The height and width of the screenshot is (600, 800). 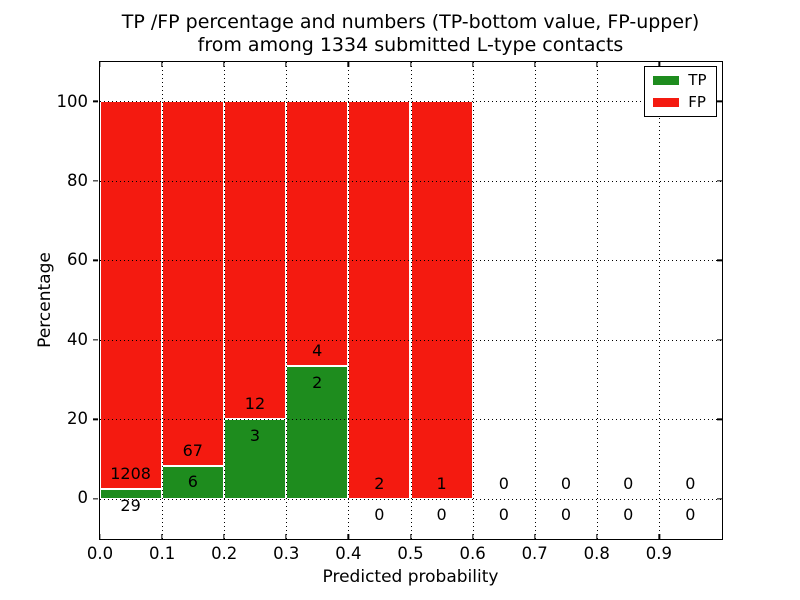 What do you see at coordinates (697, 101) in the screenshot?
I see `legend-label: FP` at bounding box center [697, 101].